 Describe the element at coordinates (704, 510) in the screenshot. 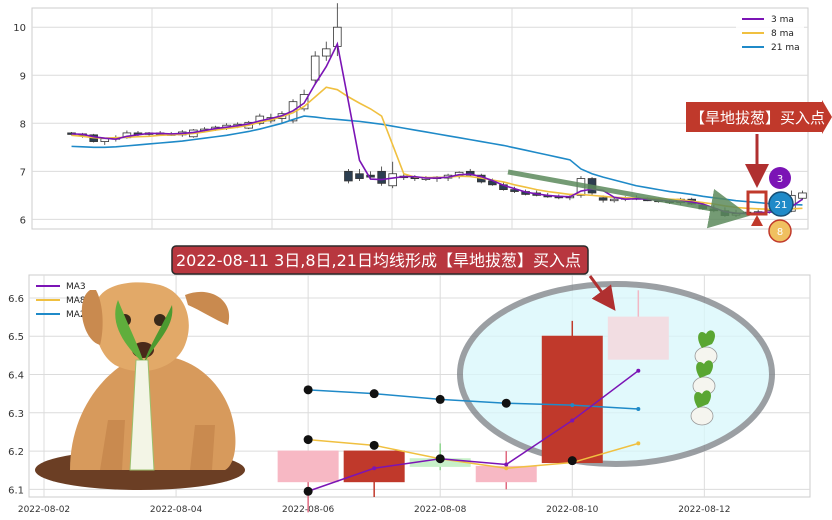

I see `bottom-x-tick-label: 2022-08-12` at that location.